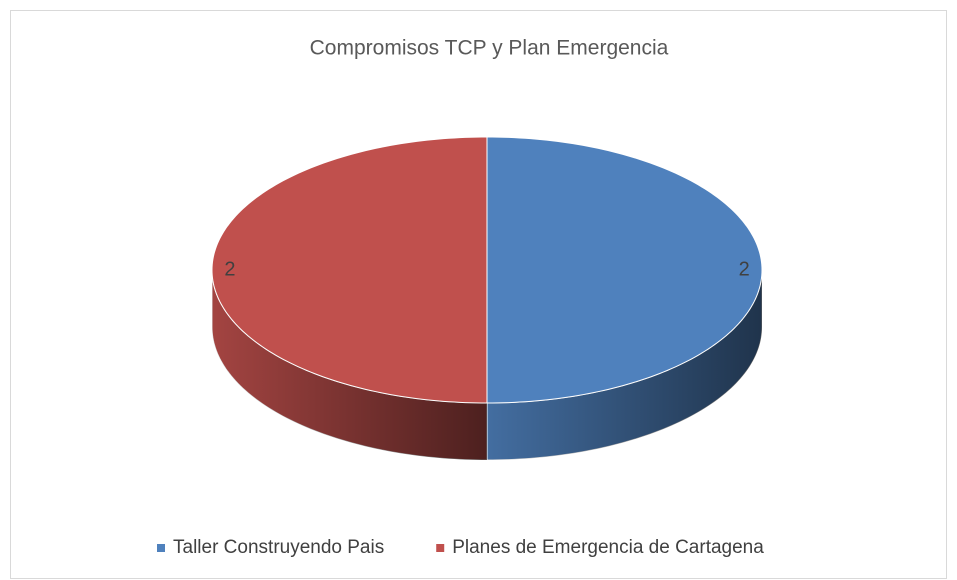 This screenshot has width=957, height=580. Describe the element at coordinates (489, 48) in the screenshot. I see `chart-title: Compromisos TCP y Plan Emergencia` at that location.